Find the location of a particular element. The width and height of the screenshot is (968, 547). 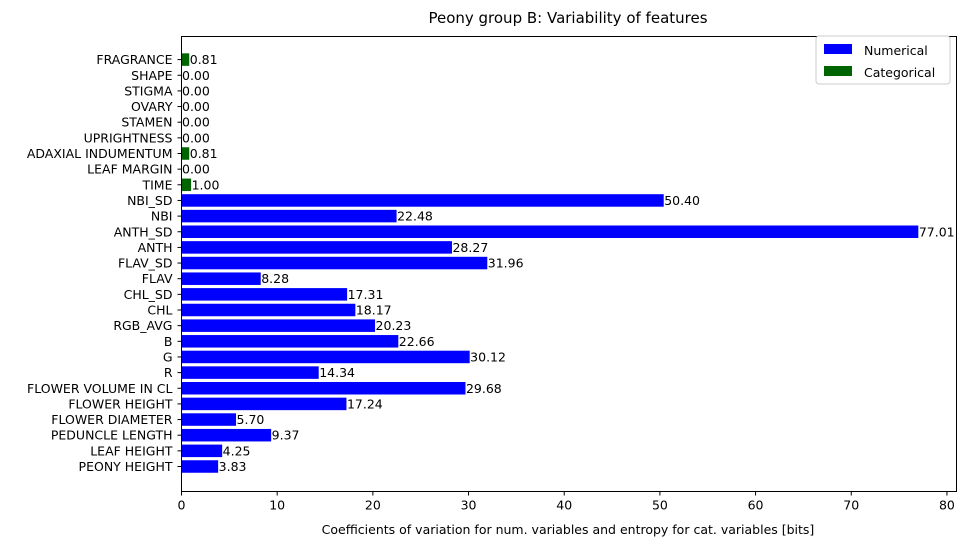

bar-anth is located at coordinates (316, 247).